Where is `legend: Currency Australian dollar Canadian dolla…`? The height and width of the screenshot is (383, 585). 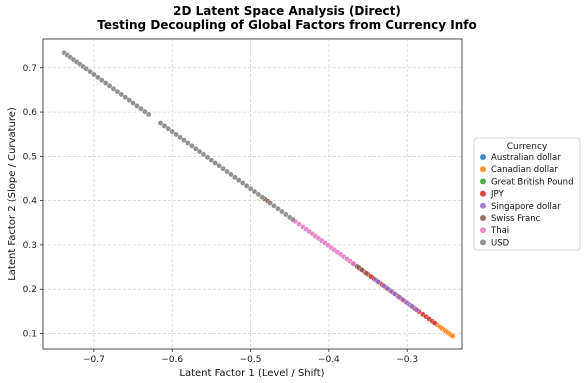 legend: Currency Australian dollar Canadian dolla… is located at coordinates (527, 194).